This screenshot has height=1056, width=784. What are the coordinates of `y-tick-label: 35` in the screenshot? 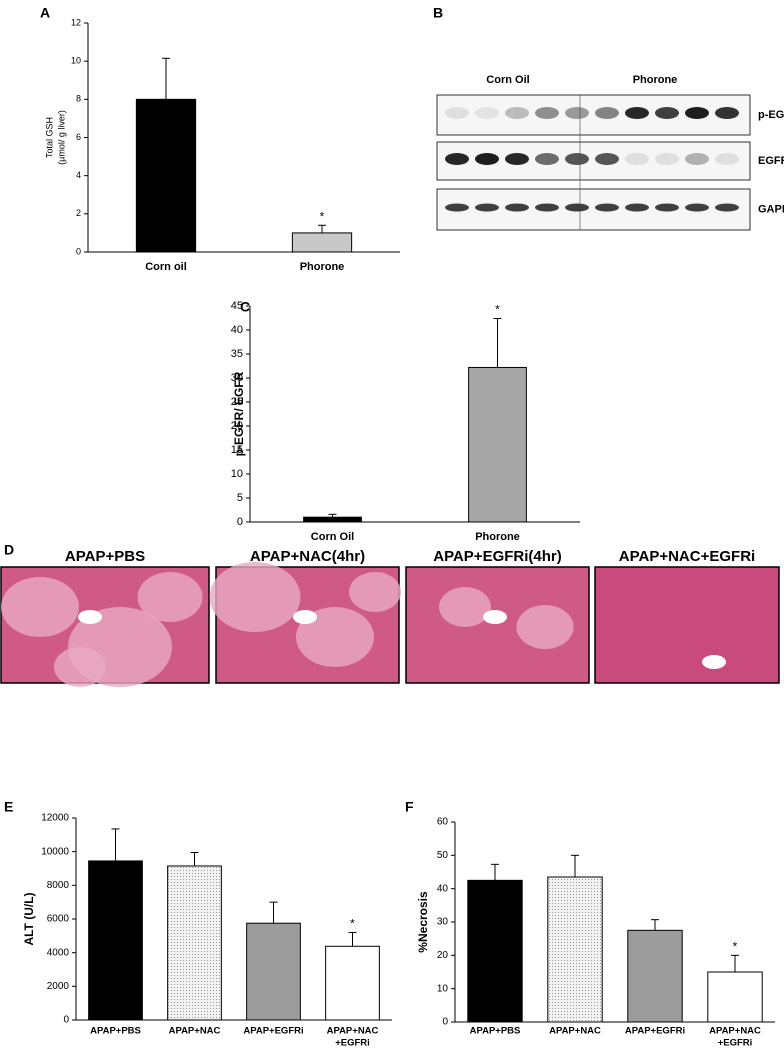 It's located at (237, 354).